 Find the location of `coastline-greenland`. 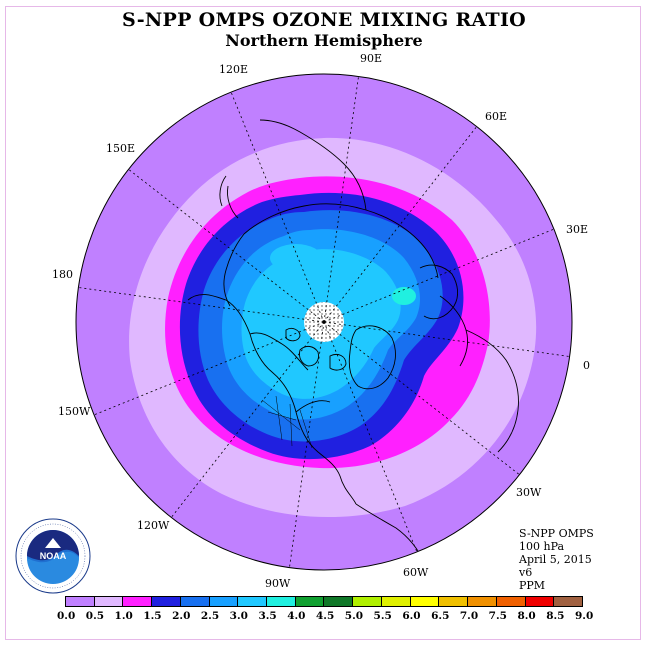

coastline-greenland is located at coordinates (372, 357).